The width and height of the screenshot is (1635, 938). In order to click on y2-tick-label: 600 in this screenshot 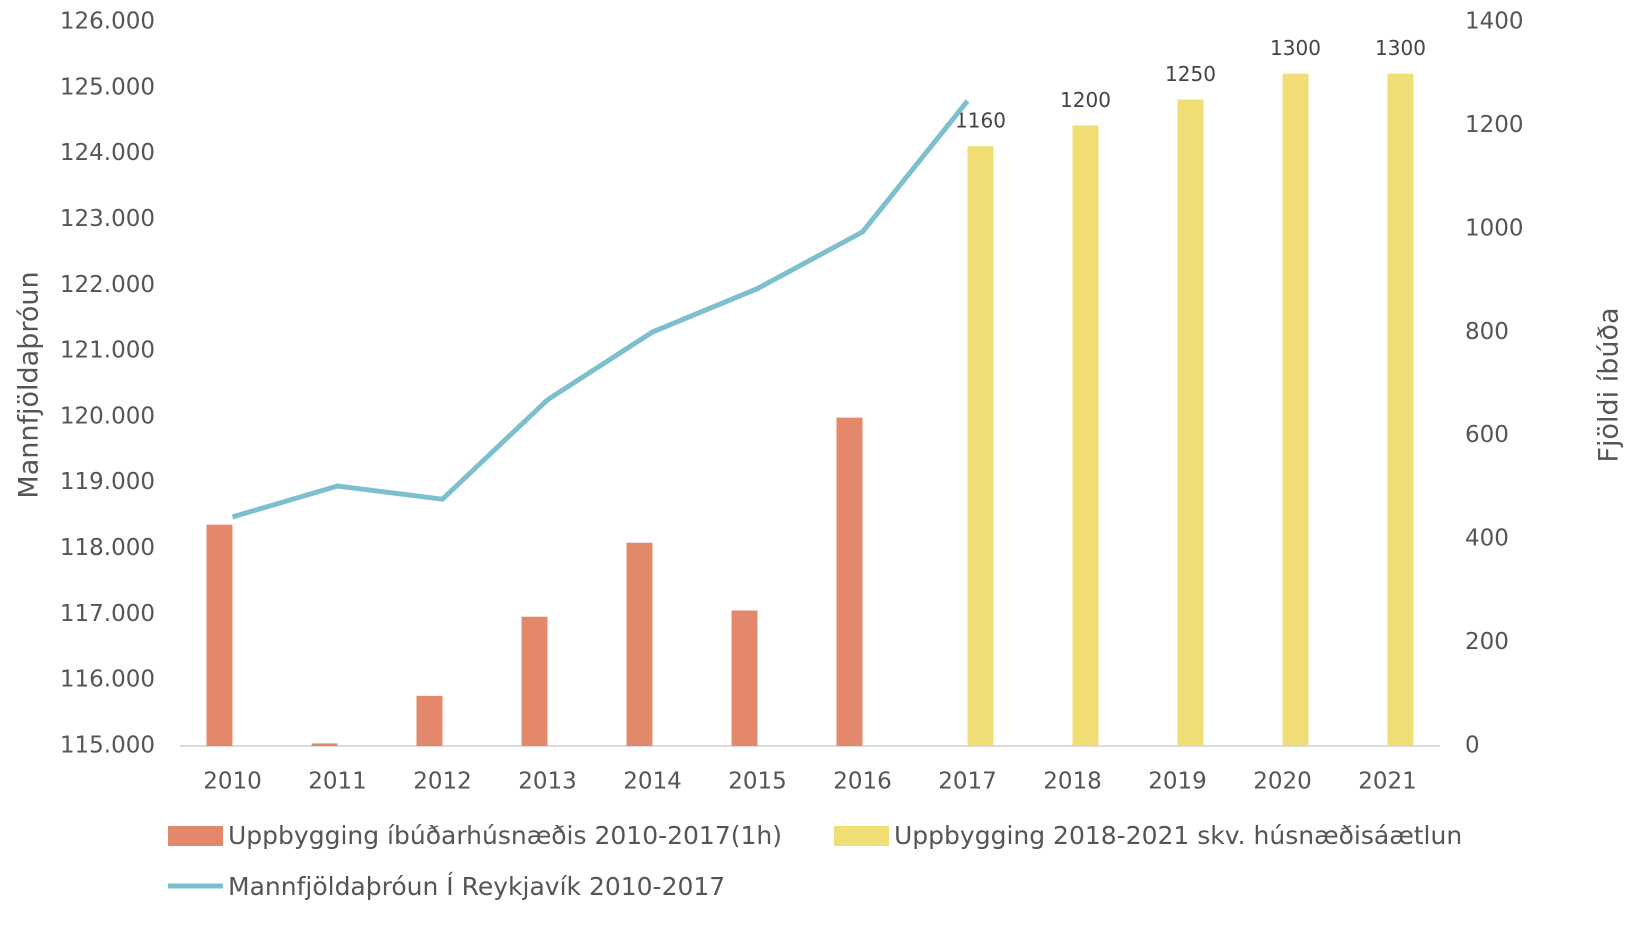, I will do `click(1487, 435)`.